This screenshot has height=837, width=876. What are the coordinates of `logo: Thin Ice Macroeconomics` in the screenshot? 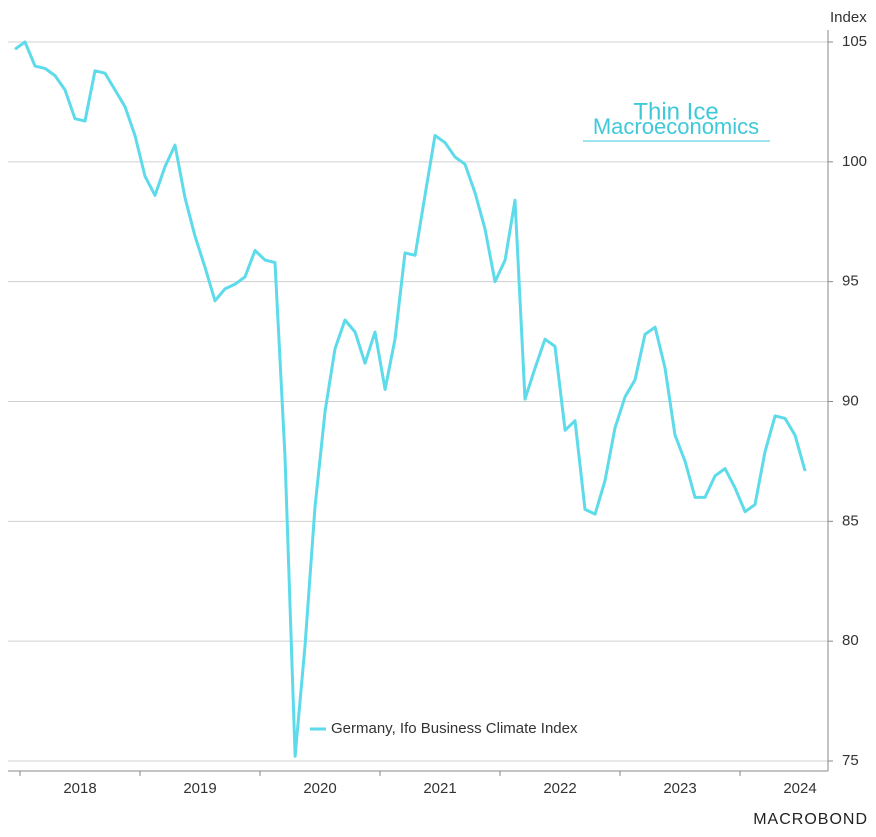 It's located at (676, 120).